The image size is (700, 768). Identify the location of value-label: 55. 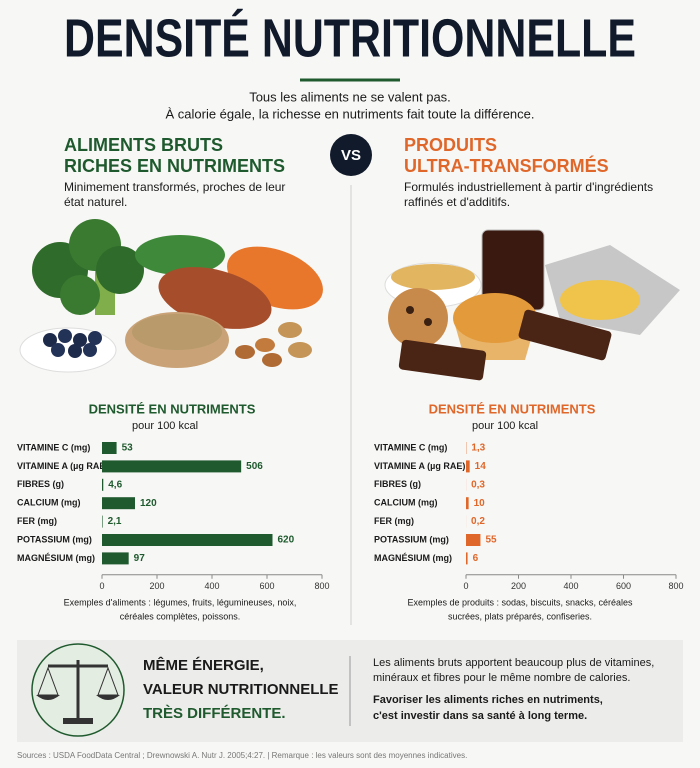
(491, 540).